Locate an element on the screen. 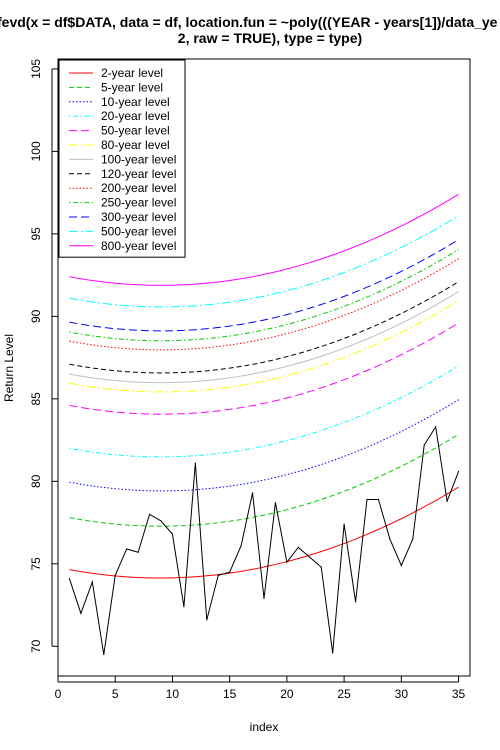 The width and height of the screenshot is (500, 750). legend-label: 300-year level is located at coordinates (138, 217).